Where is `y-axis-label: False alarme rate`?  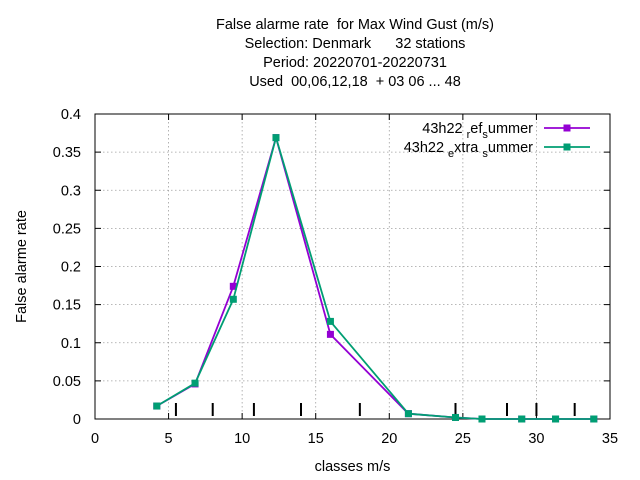 y-axis-label: False alarme rate is located at coordinates (22, 266).